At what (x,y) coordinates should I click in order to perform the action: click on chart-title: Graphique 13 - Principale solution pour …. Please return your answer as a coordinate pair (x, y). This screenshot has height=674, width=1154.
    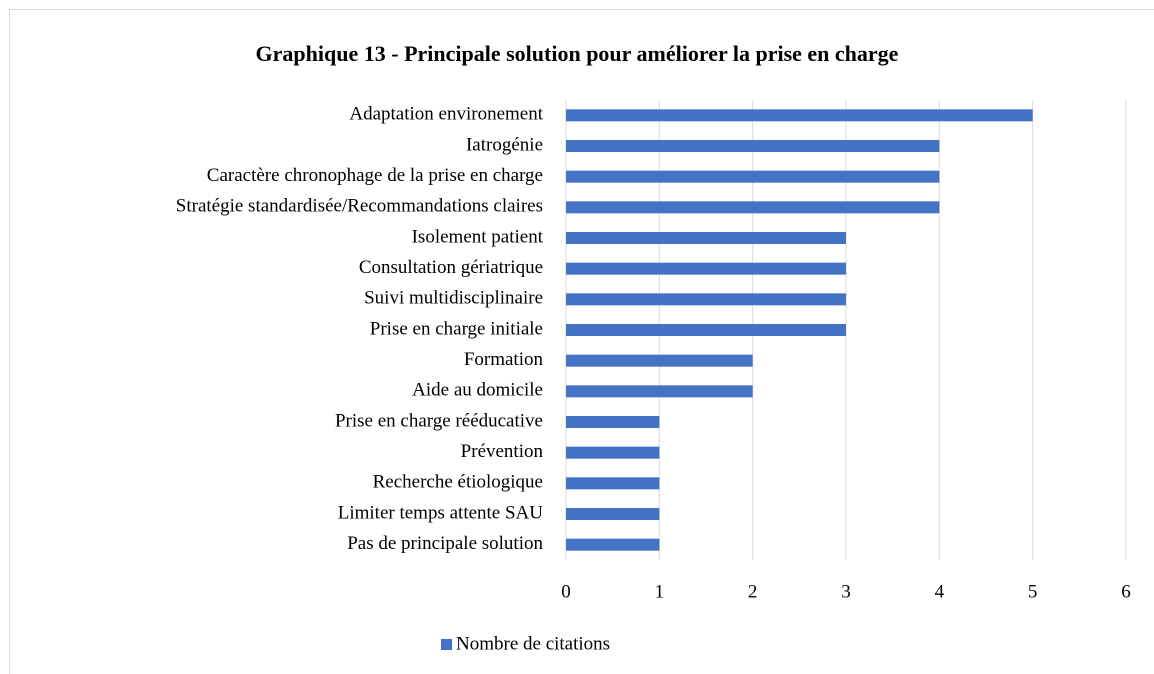
    Looking at the image, I should click on (577, 53).